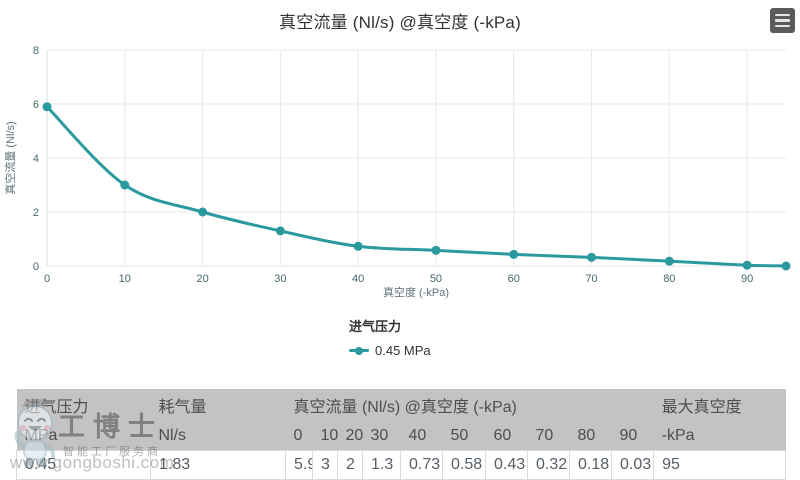  I want to click on unit-cell: 10, so click(325, 436).